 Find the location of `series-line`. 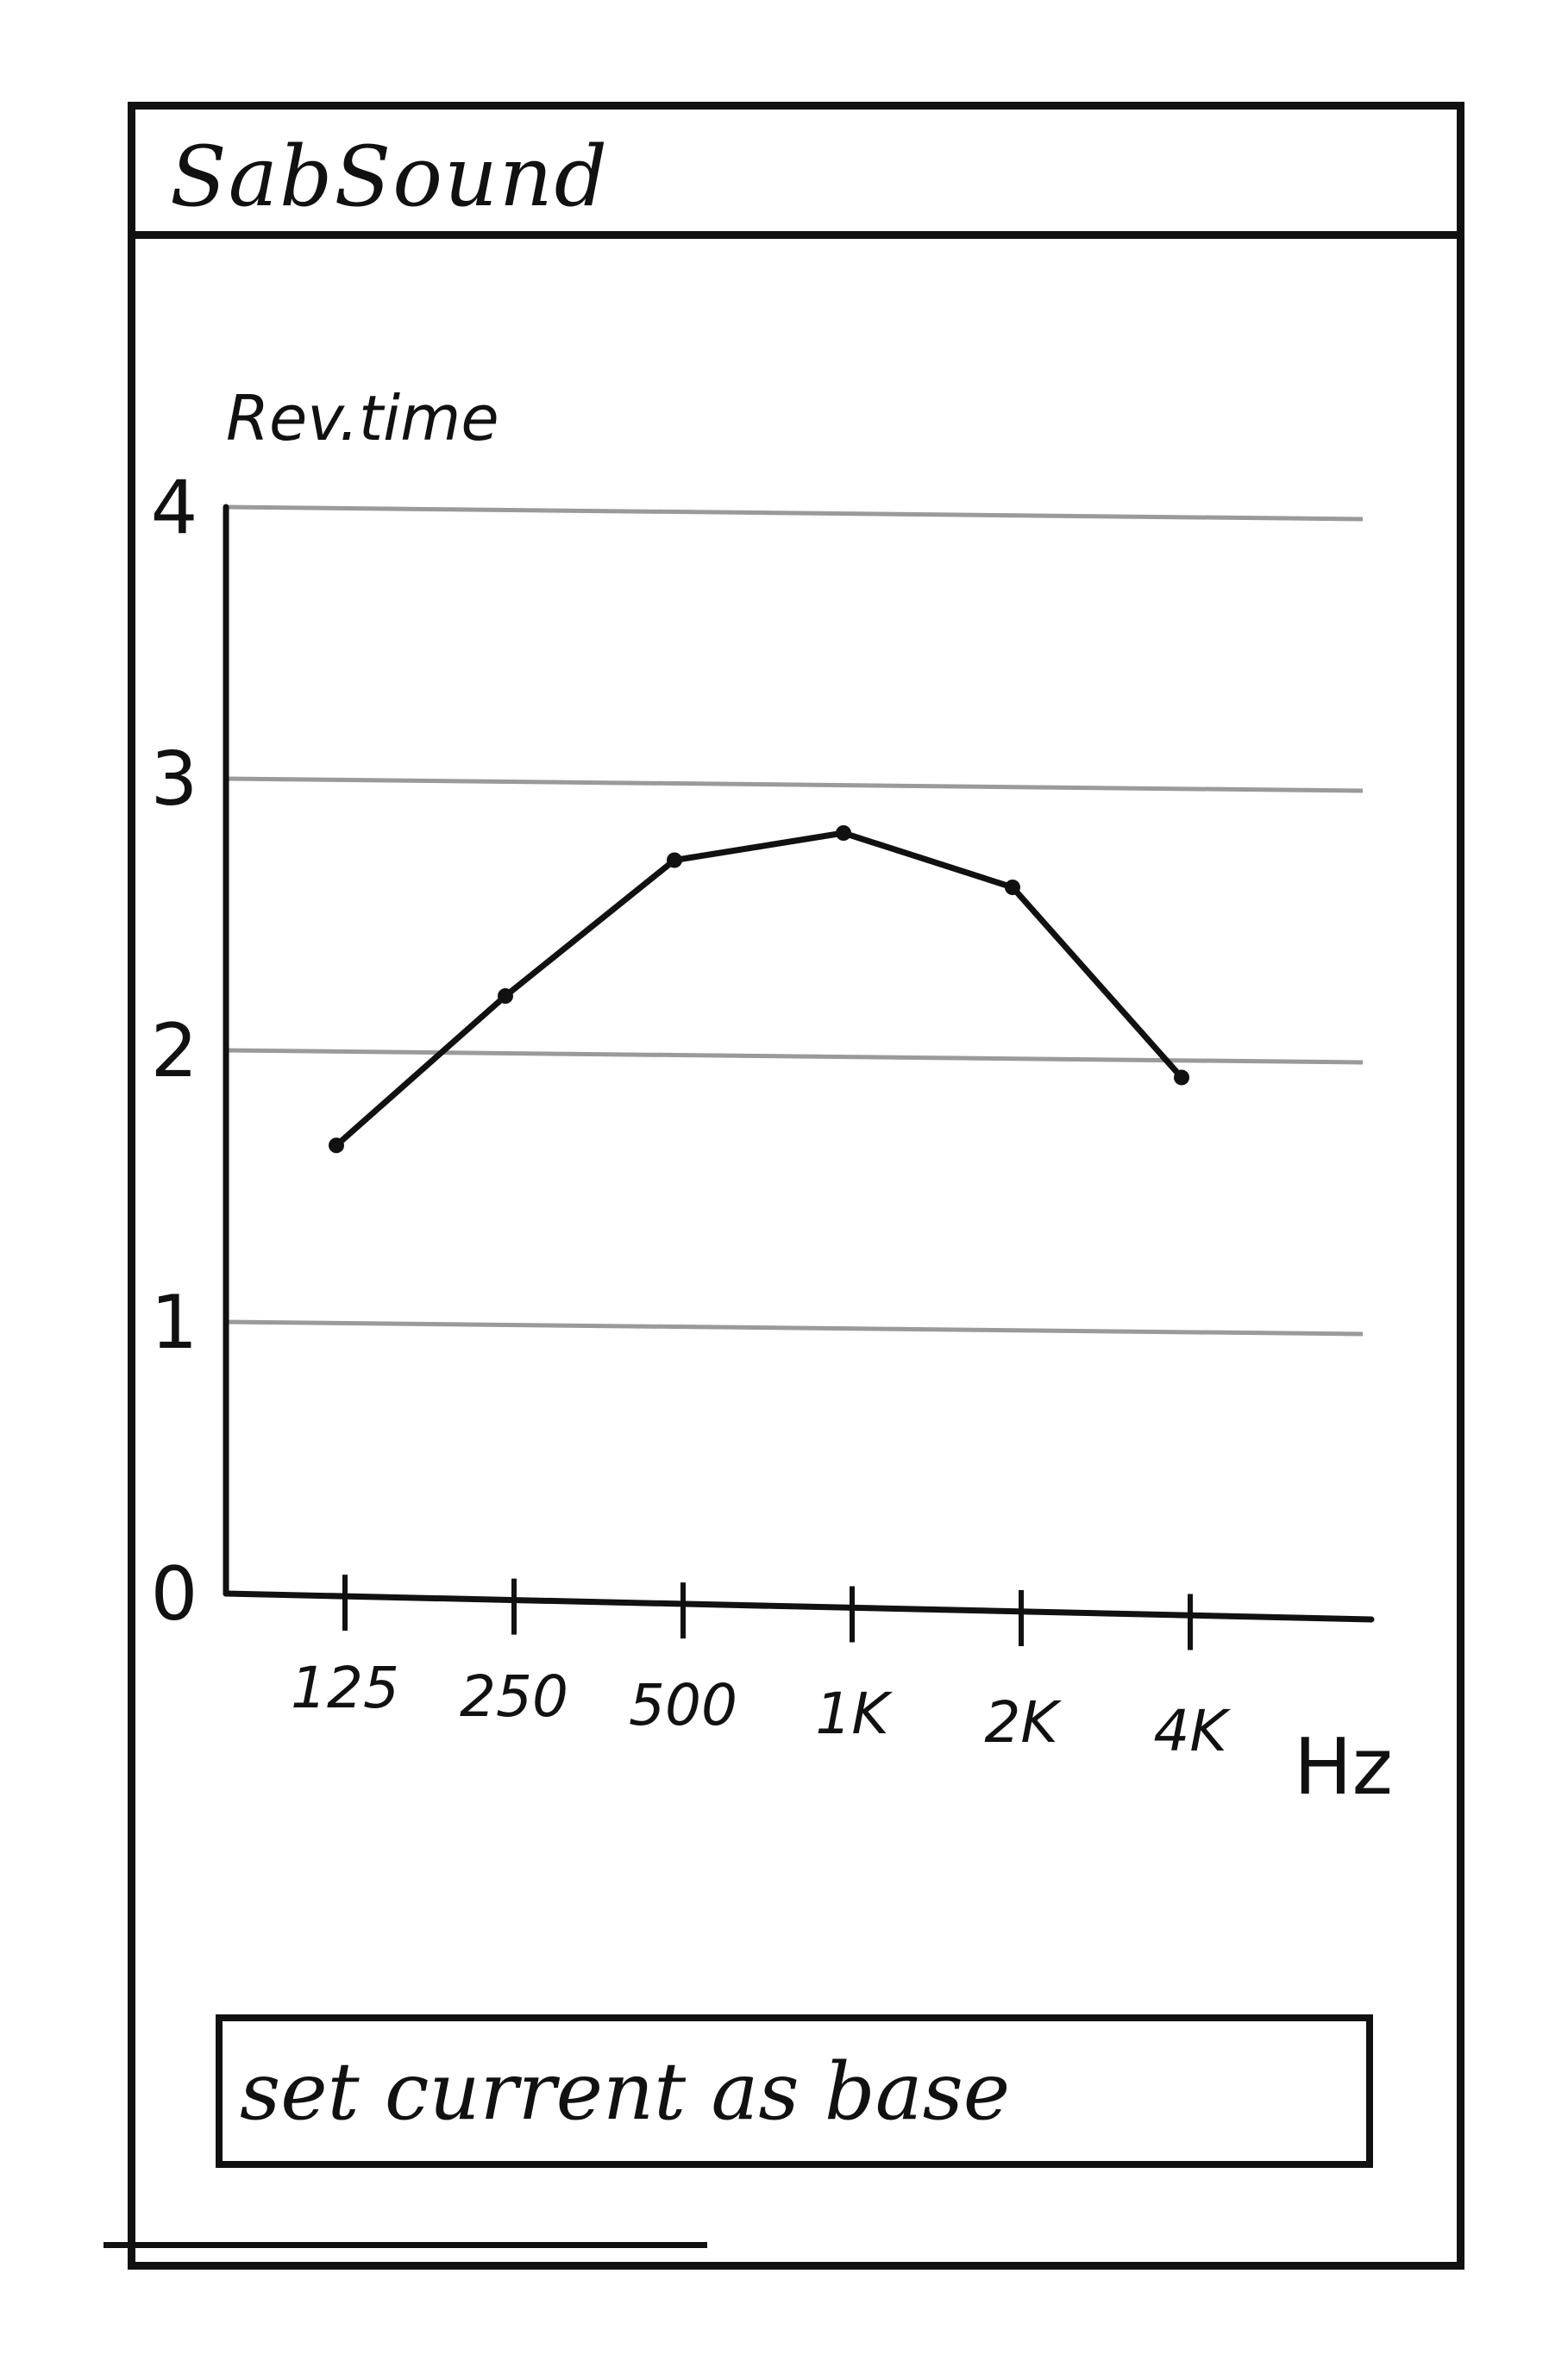

series-line is located at coordinates (759, 990).